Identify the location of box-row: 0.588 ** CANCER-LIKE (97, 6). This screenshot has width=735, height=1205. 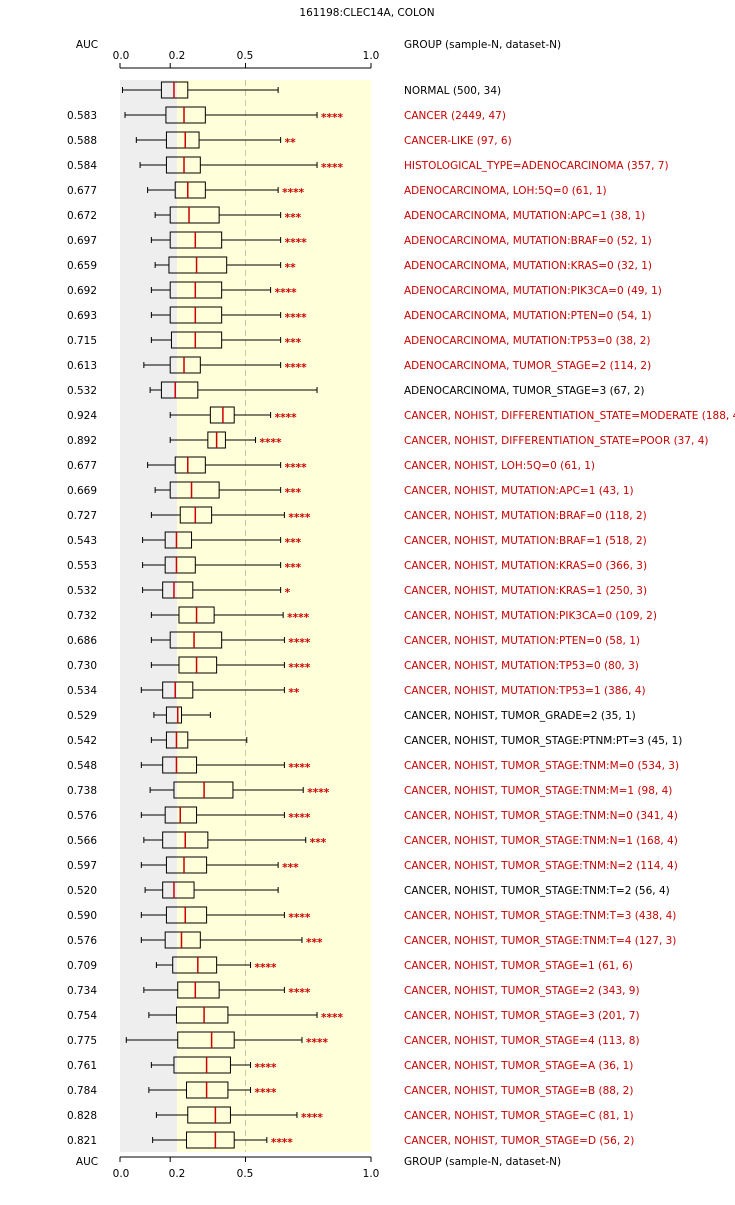
(289, 140).